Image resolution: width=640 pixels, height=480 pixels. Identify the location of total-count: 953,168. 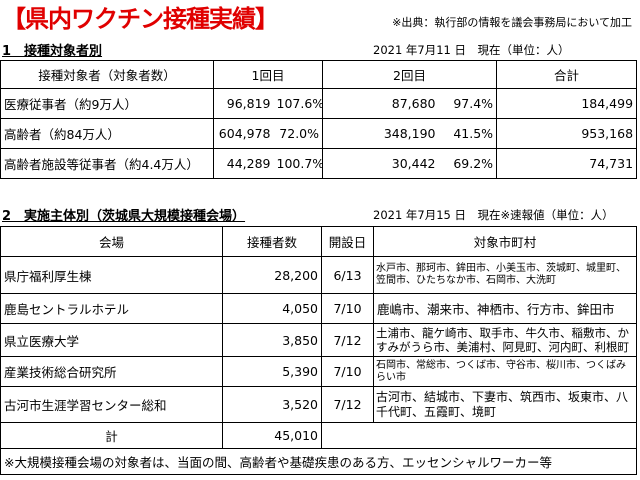
(567, 133).